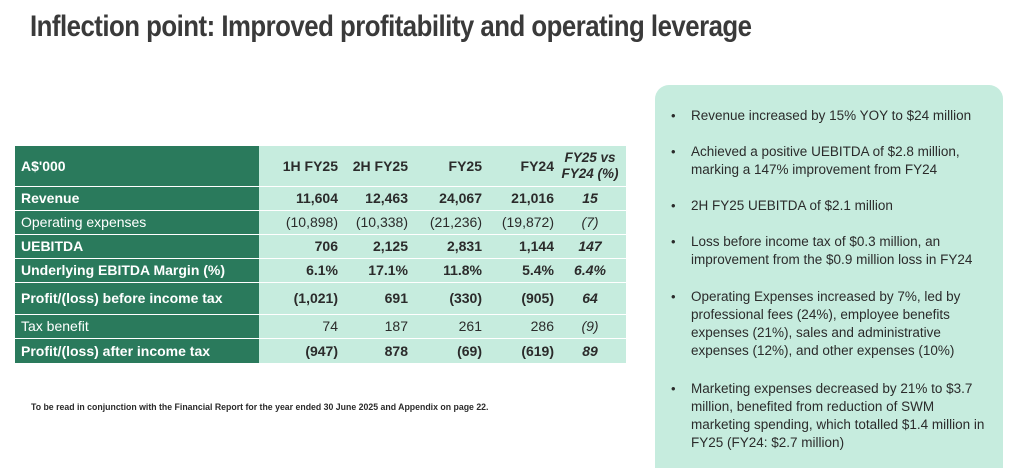 This screenshot has height=468, width=1009. I want to click on column-header: 1H FY25, so click(302, 166).